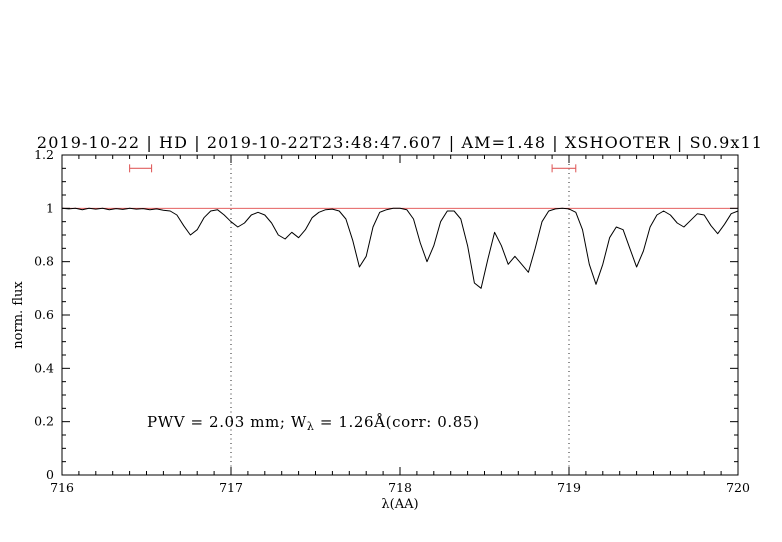  I want to click on y-tick-label: 1, so click(50, 207).